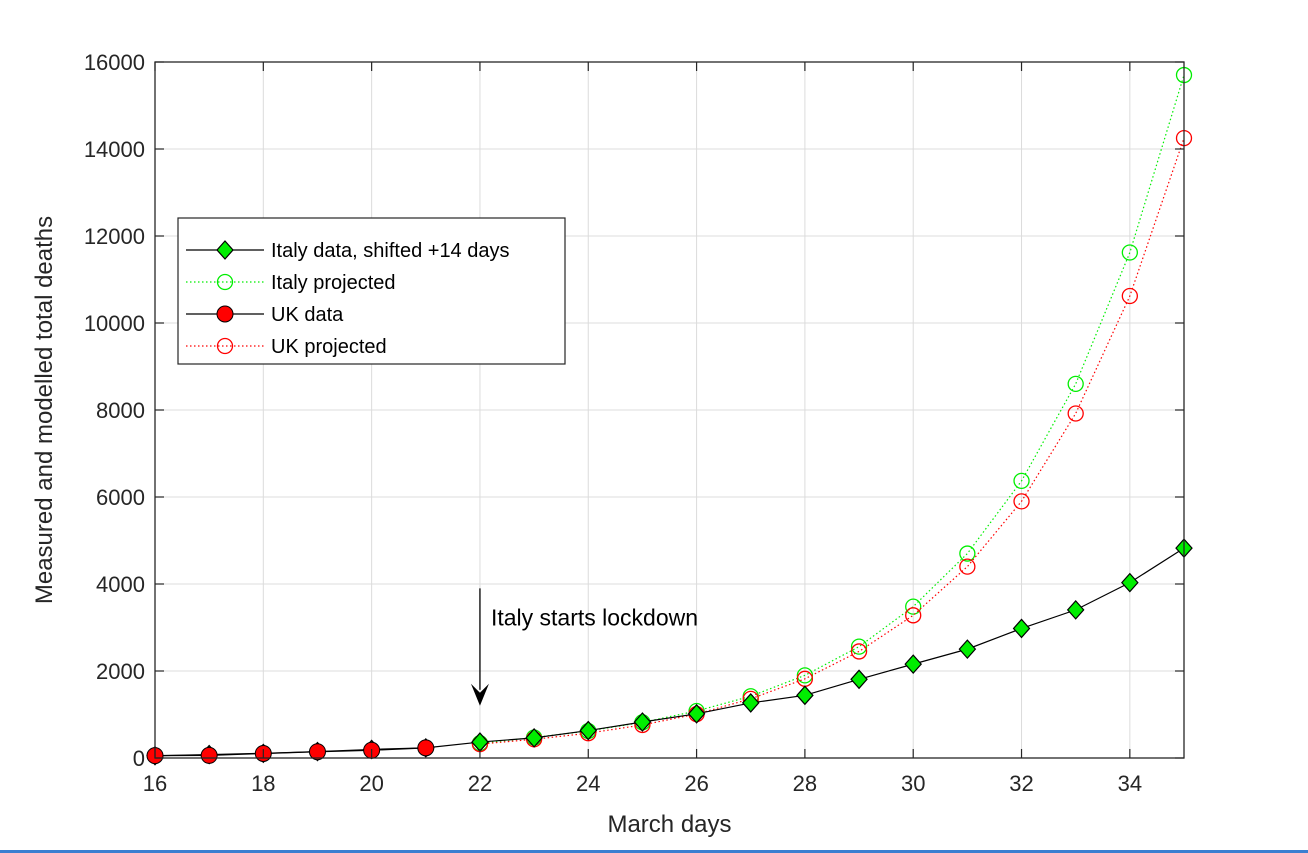 This screenshot has width=1308, height=853. Describe the element at coordinates (913, 783) in the screenshot. I see `x-tick-label: 30` at that location.